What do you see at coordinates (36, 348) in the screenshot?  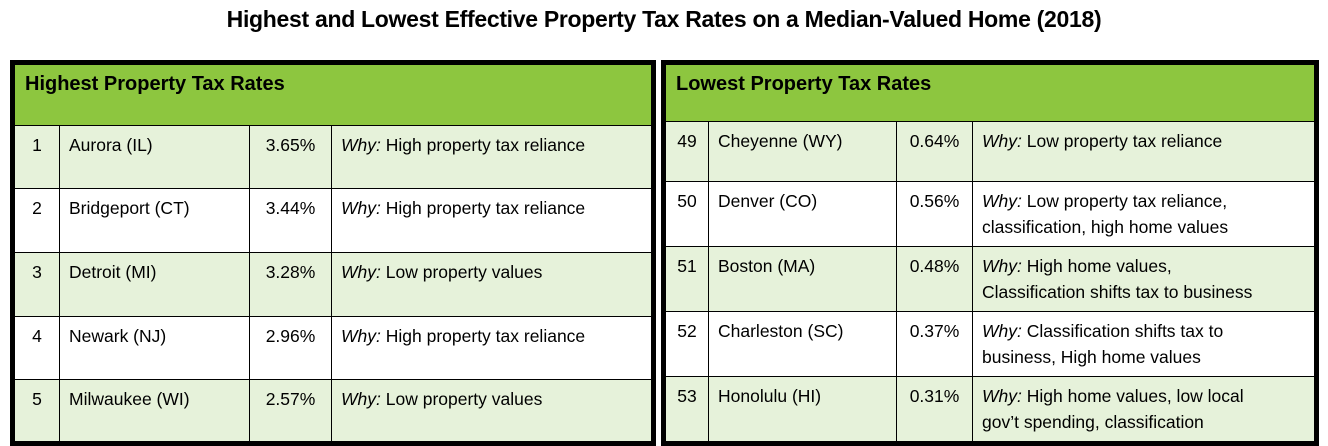 I see `rank-cell: 4` at bounding box center [36, 348].